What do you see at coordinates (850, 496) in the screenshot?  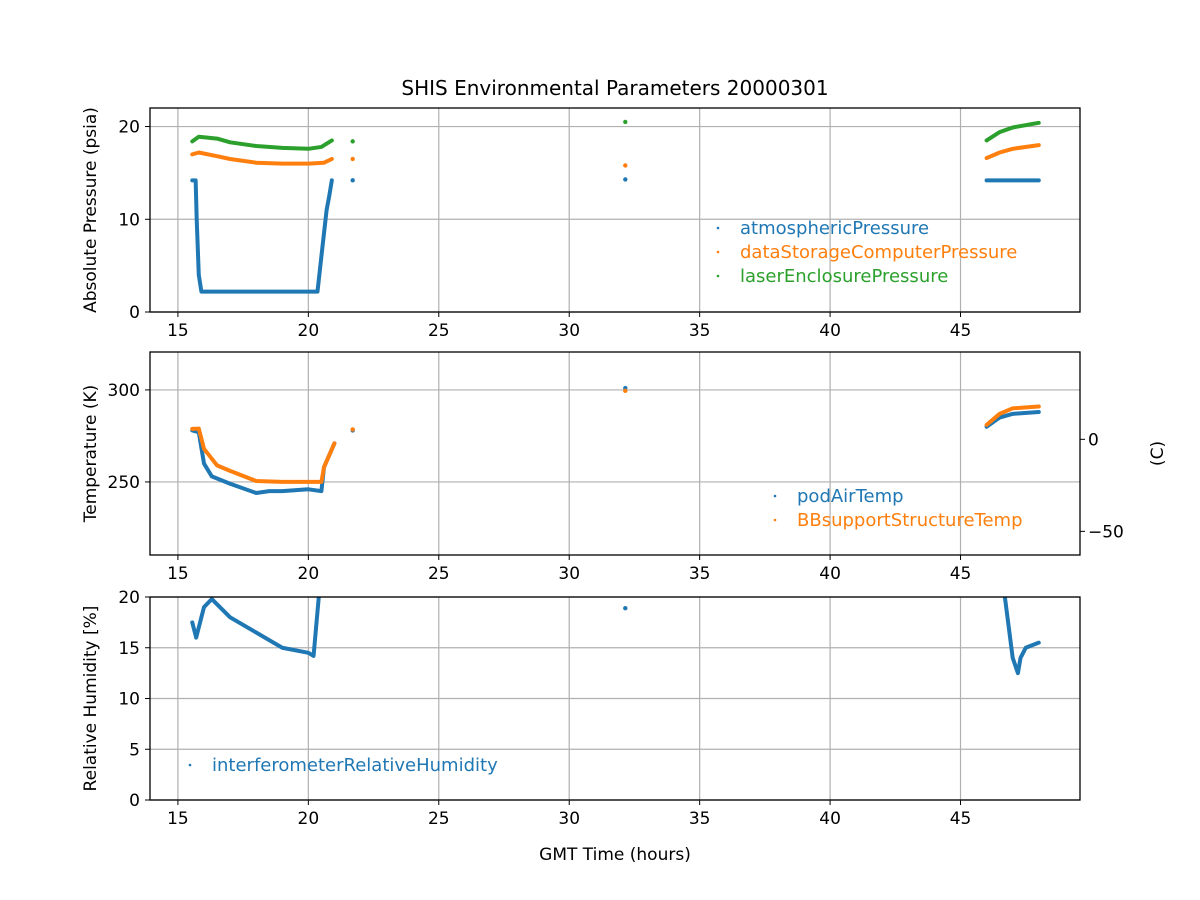 I see `legend-entry: podAirTemp` at bounding box center [850, 496].